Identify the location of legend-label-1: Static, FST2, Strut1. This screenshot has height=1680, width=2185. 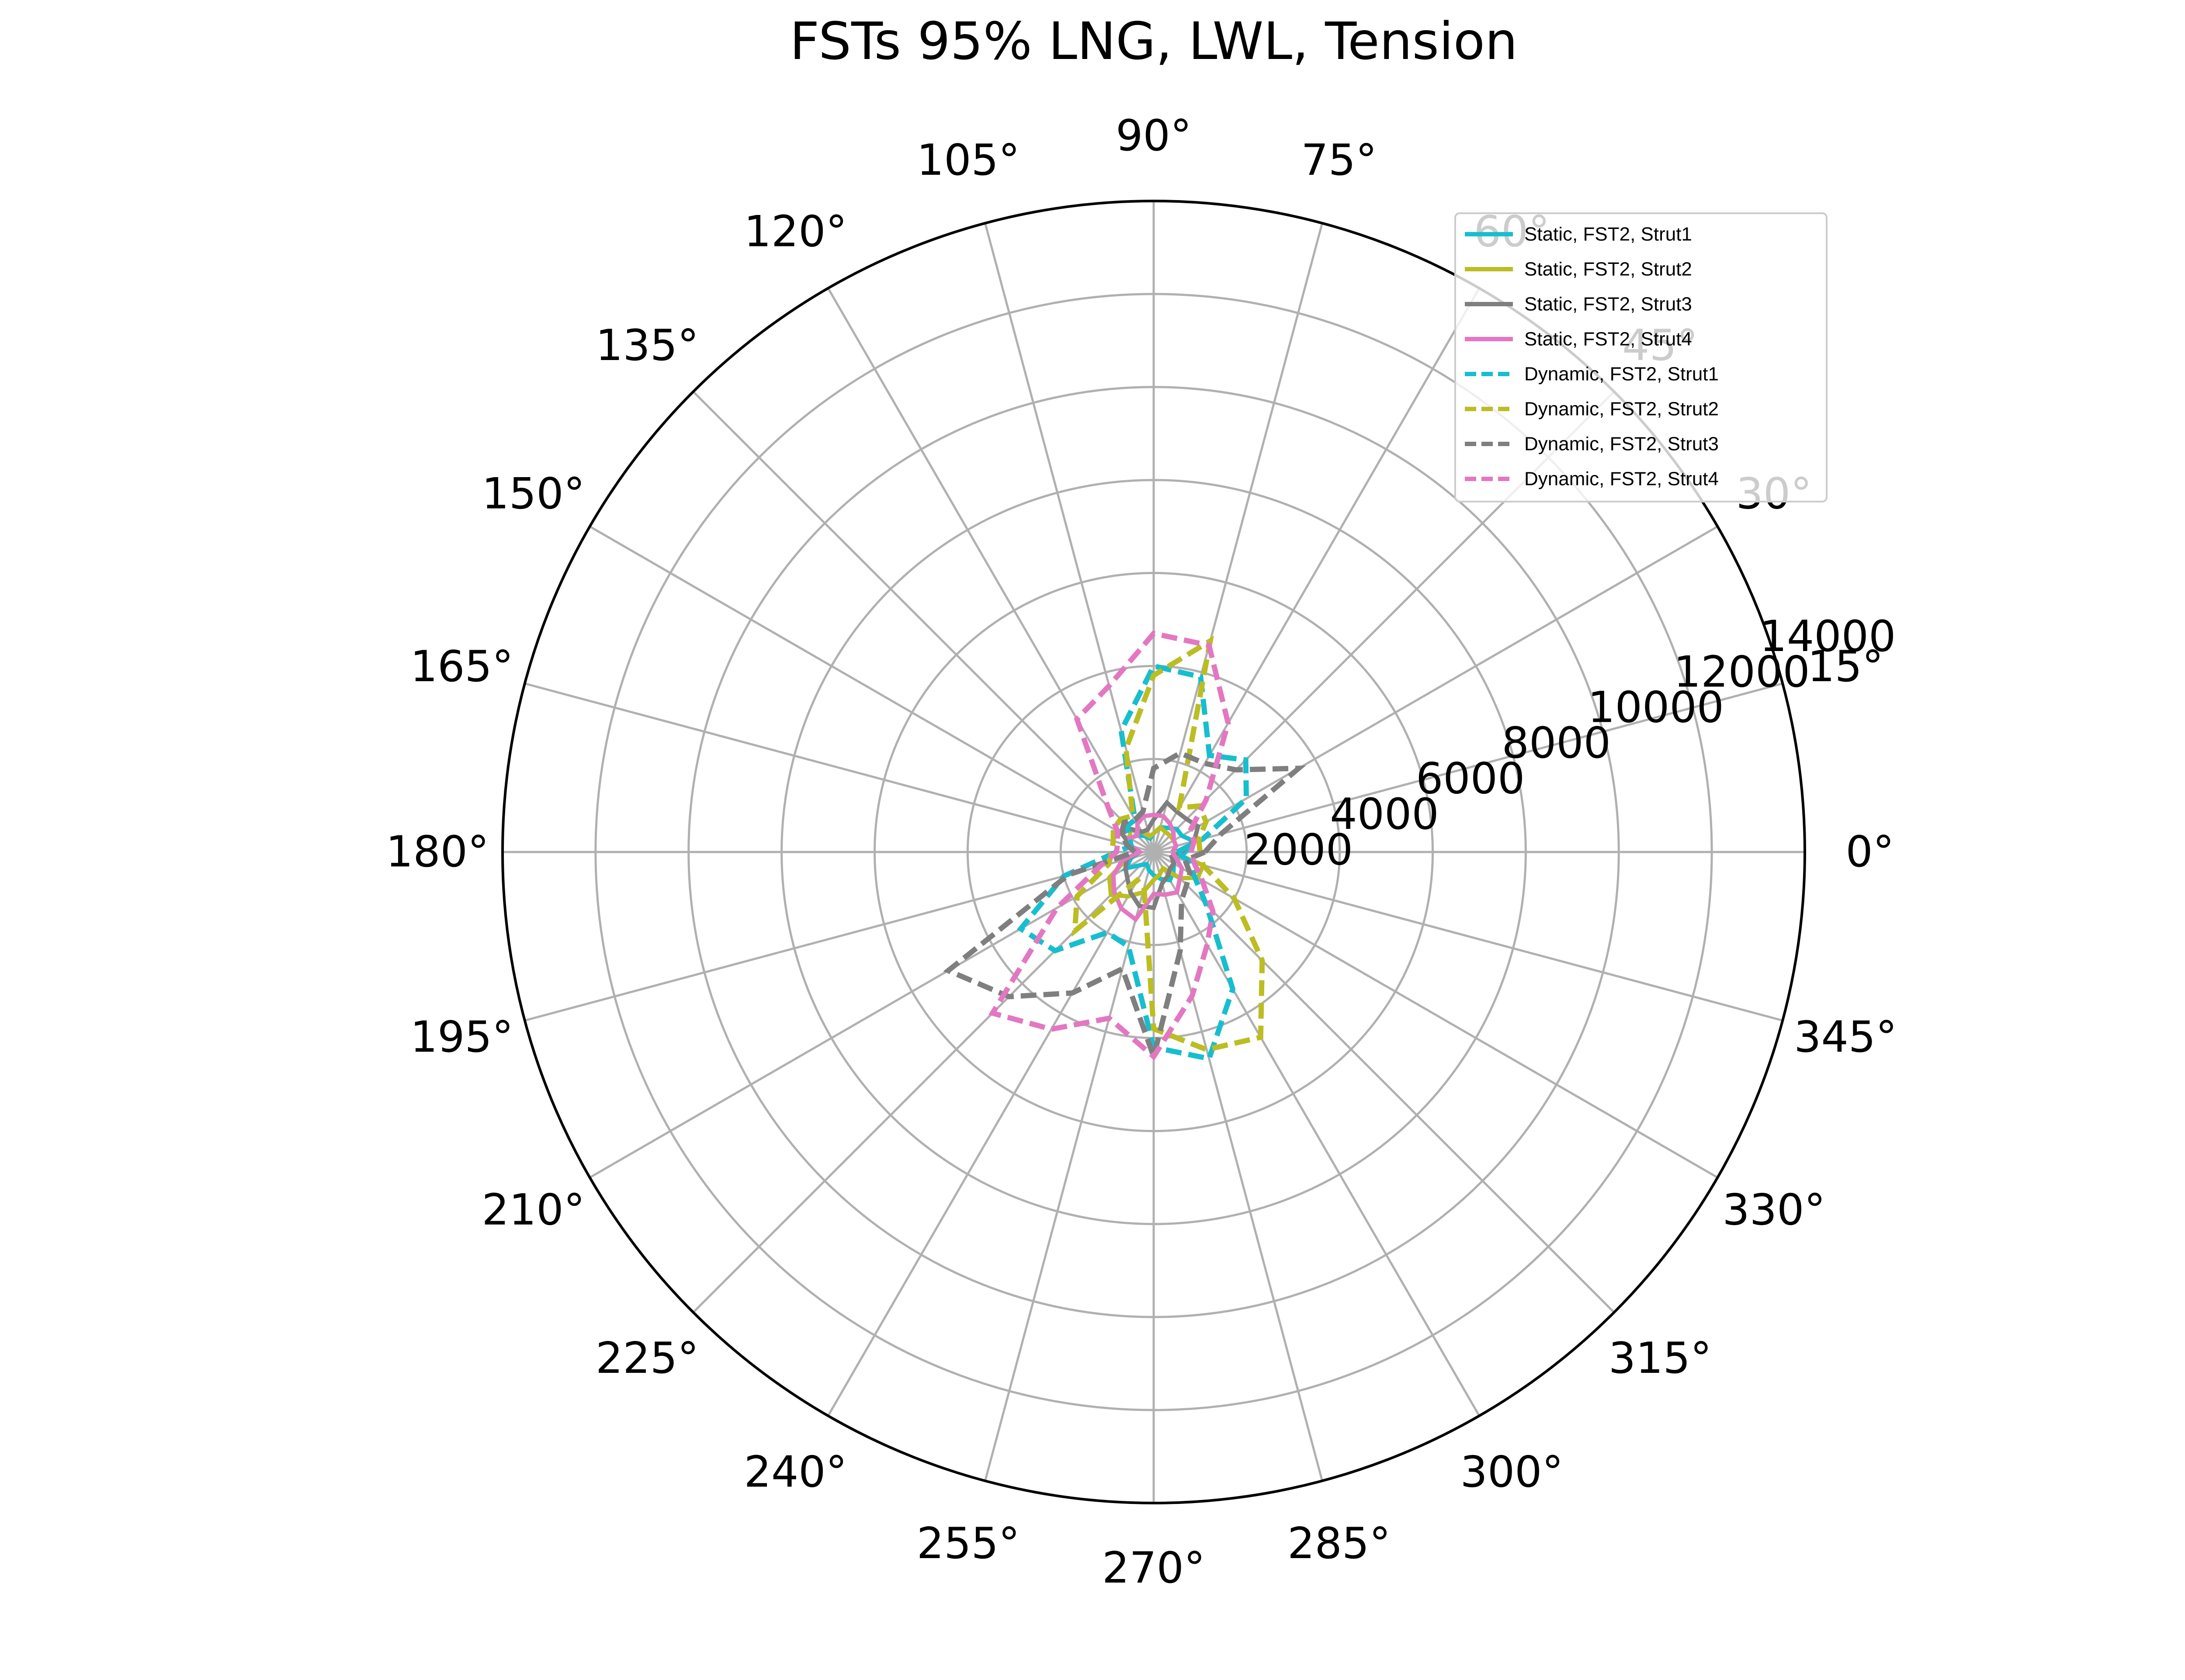
(1608, 235).